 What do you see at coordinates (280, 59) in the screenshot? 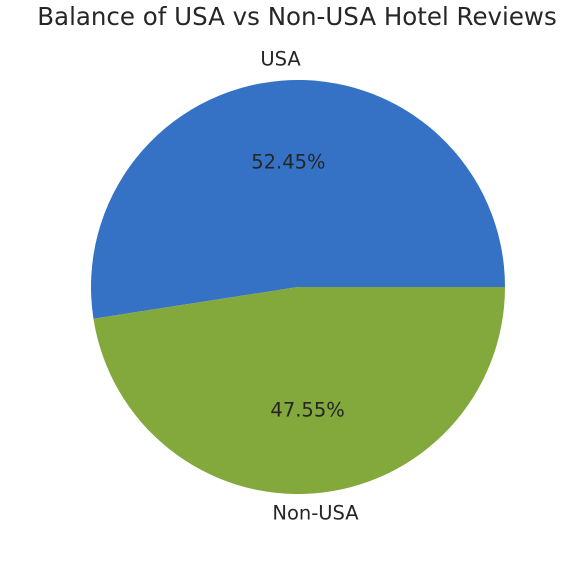
I see `slice-label-usa: USA` at bounding box center [280, 59].